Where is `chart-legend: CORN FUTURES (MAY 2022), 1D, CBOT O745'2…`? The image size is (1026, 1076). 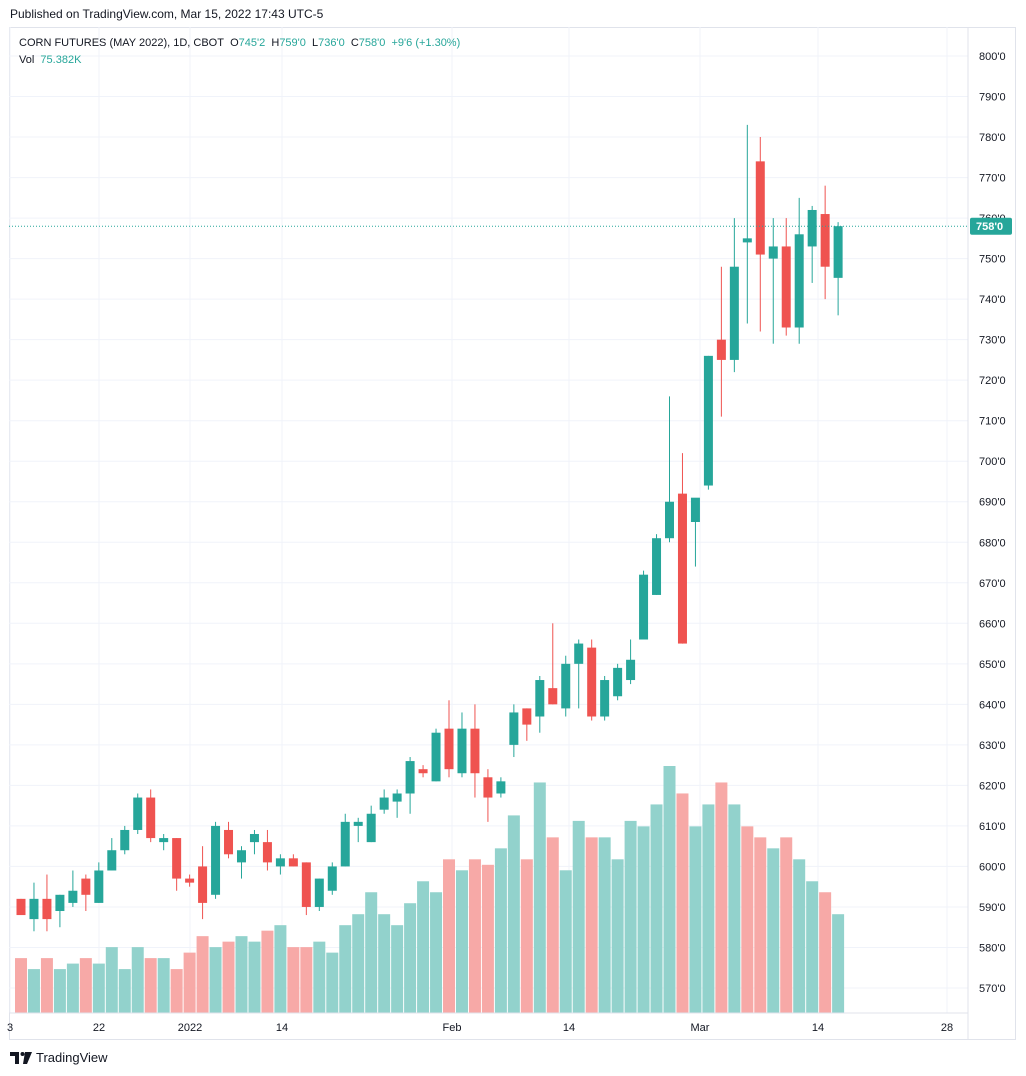 chart-legend: CORN FUTURES (MAY 2022), 1D, CBOT O745'2… is located at coordinates (239, 51).